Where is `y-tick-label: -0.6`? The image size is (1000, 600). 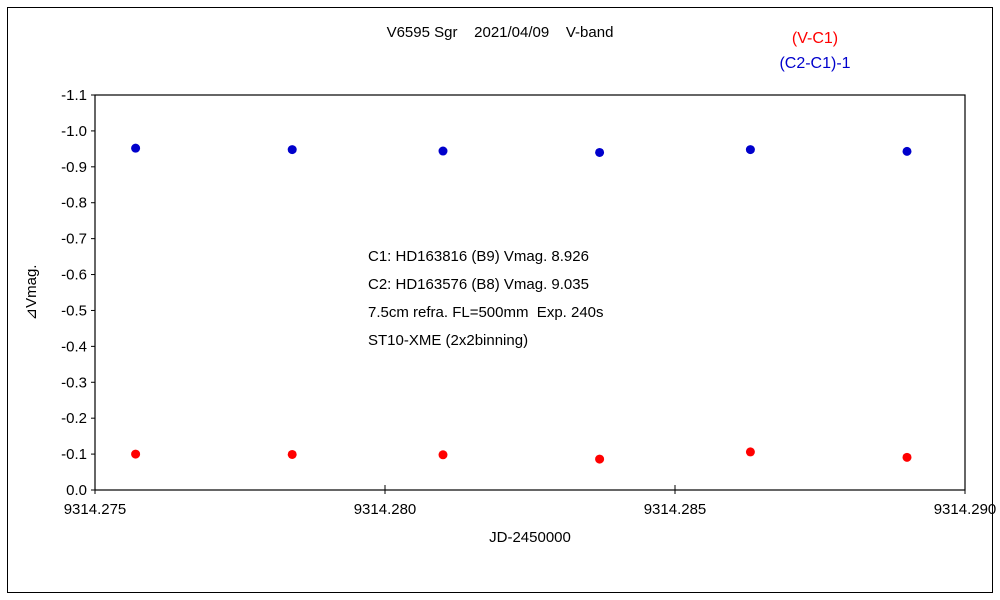
y-tick-label: -0.6 is located at coordinates (74, 275).